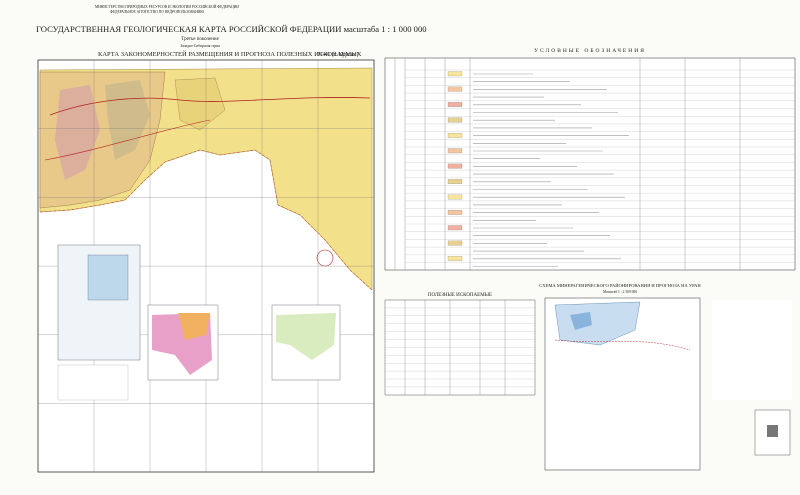  What do you see at coordinates (772, 431) in the screenshot?
I see `sheet-index-current` at bounding box center [772, 431].